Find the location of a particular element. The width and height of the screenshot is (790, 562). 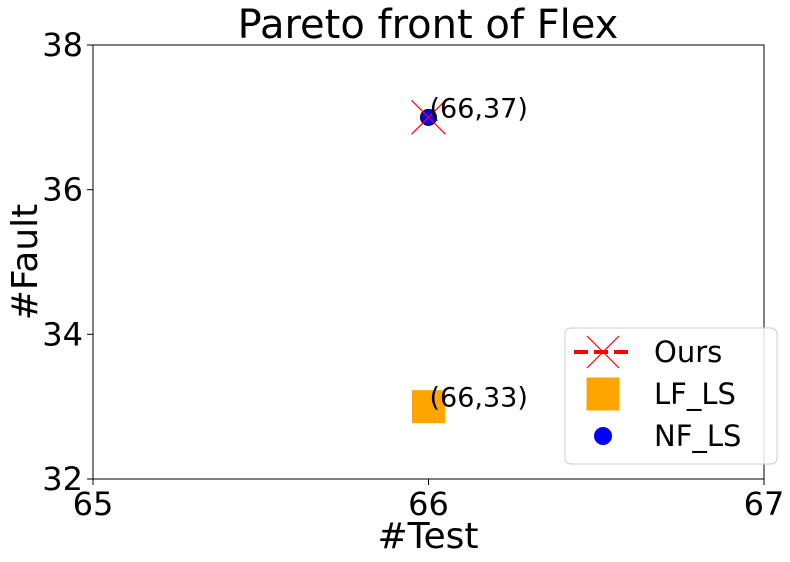

y-tick-label: 32 is located at coordinates (62, 479).